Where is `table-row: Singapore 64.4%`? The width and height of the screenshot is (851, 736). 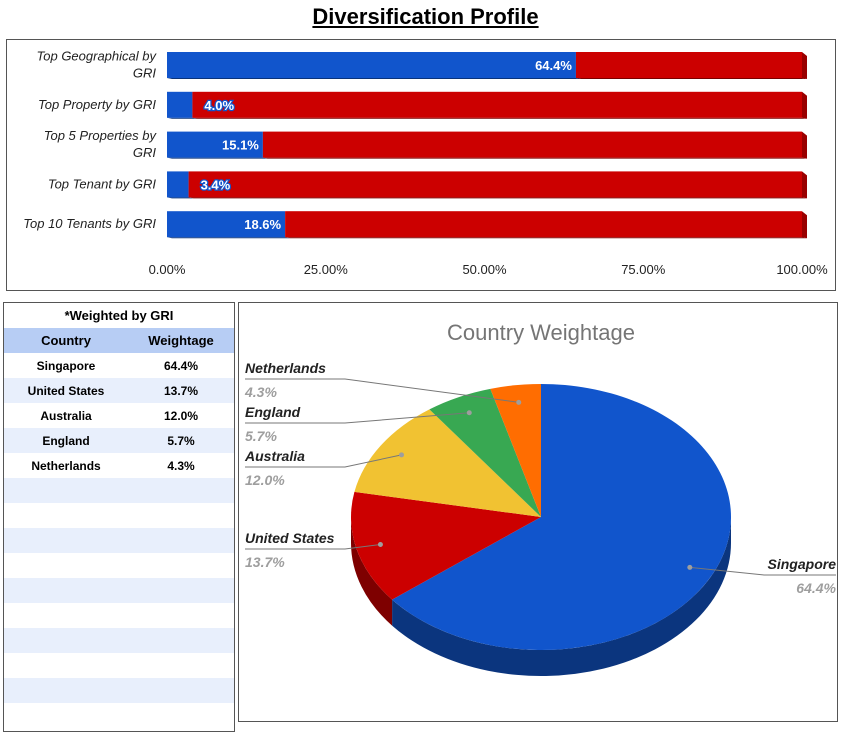
table-row: Singapore 64.4% is located at coordinates (119, 365).